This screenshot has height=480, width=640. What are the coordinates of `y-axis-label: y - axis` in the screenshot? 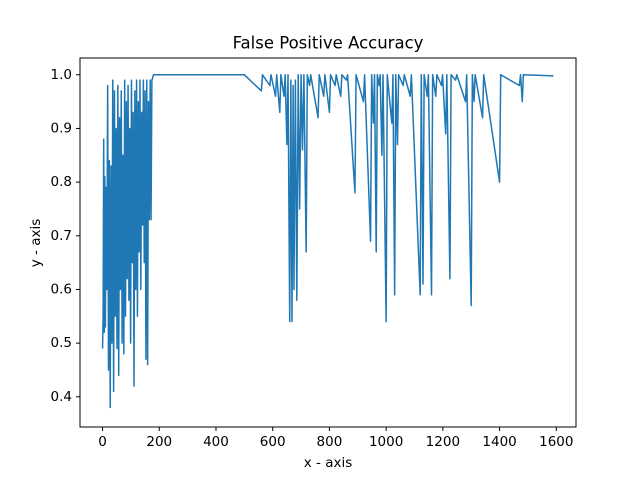 It's located at (36, 243).